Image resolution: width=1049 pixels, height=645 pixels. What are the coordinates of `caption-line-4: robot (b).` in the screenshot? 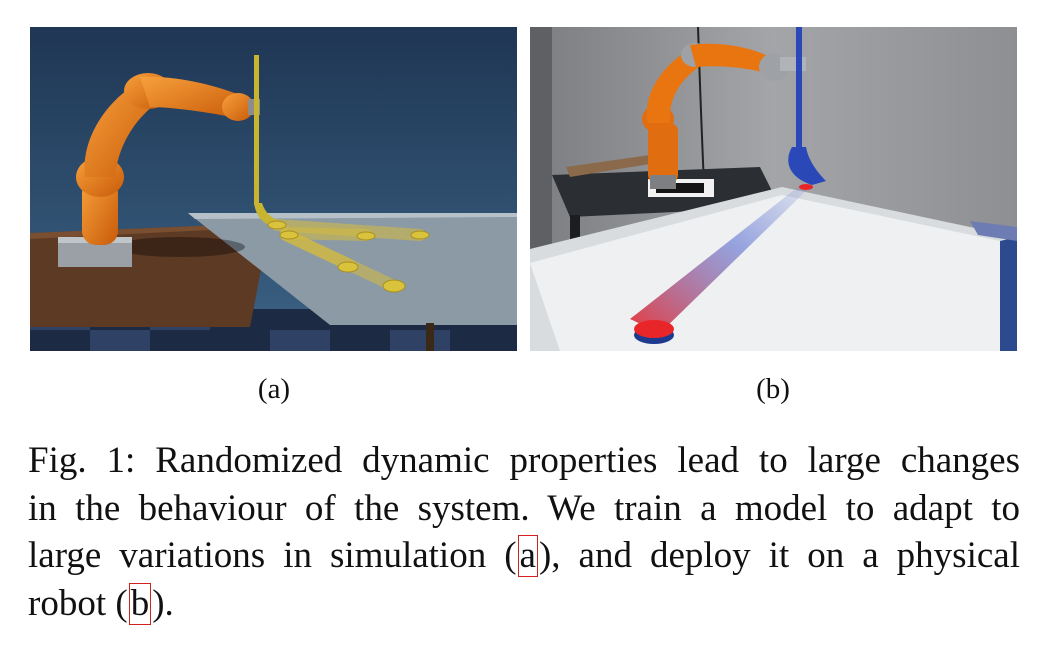 It's located at (524, 604).